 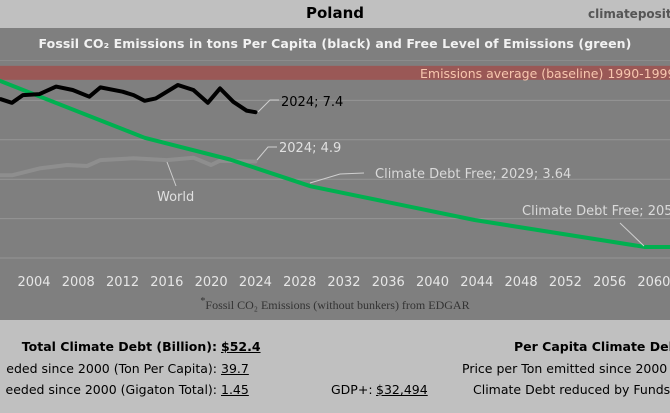 What do you see at coordinates (609, 282) in the screenshot?
I see `x-tick-label: 2056` at bounding box center [609, 282].